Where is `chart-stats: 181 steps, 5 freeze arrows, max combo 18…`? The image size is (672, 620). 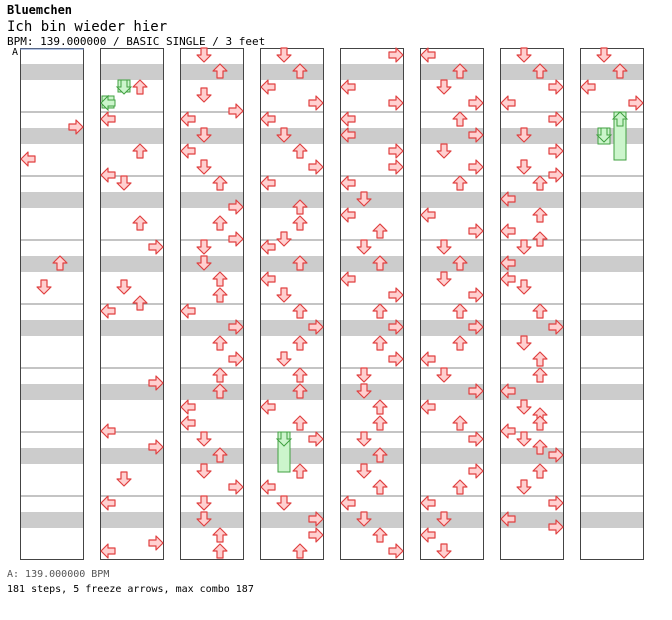 chart-stats: 181 steps, 5 freeze arrows, max combo 18… is located at coordinates (130, 589).